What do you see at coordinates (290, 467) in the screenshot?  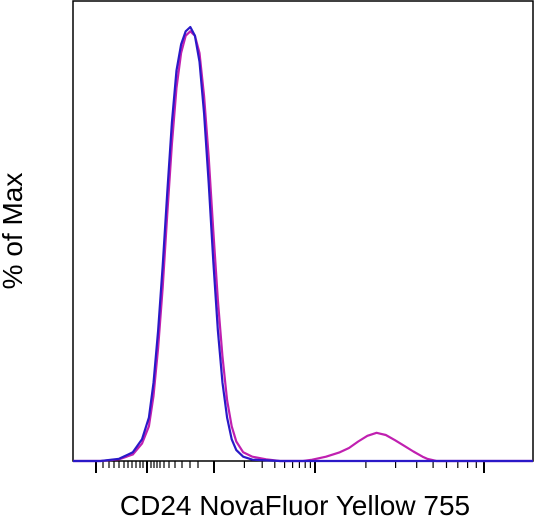 I see `x-axis-ticks` at bounding box center [290, 467].